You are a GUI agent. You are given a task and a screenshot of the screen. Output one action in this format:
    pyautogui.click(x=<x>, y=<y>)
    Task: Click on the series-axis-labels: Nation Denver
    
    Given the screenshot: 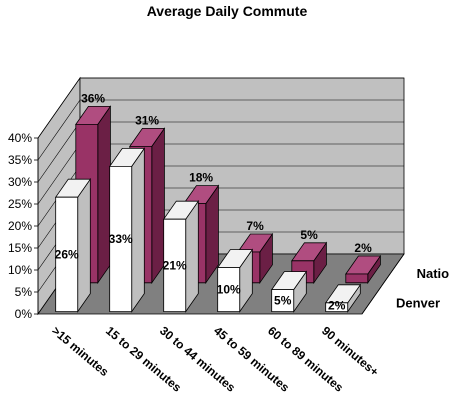 What is the action you would take?
    pyautogui.click(x=405, y=284)
    